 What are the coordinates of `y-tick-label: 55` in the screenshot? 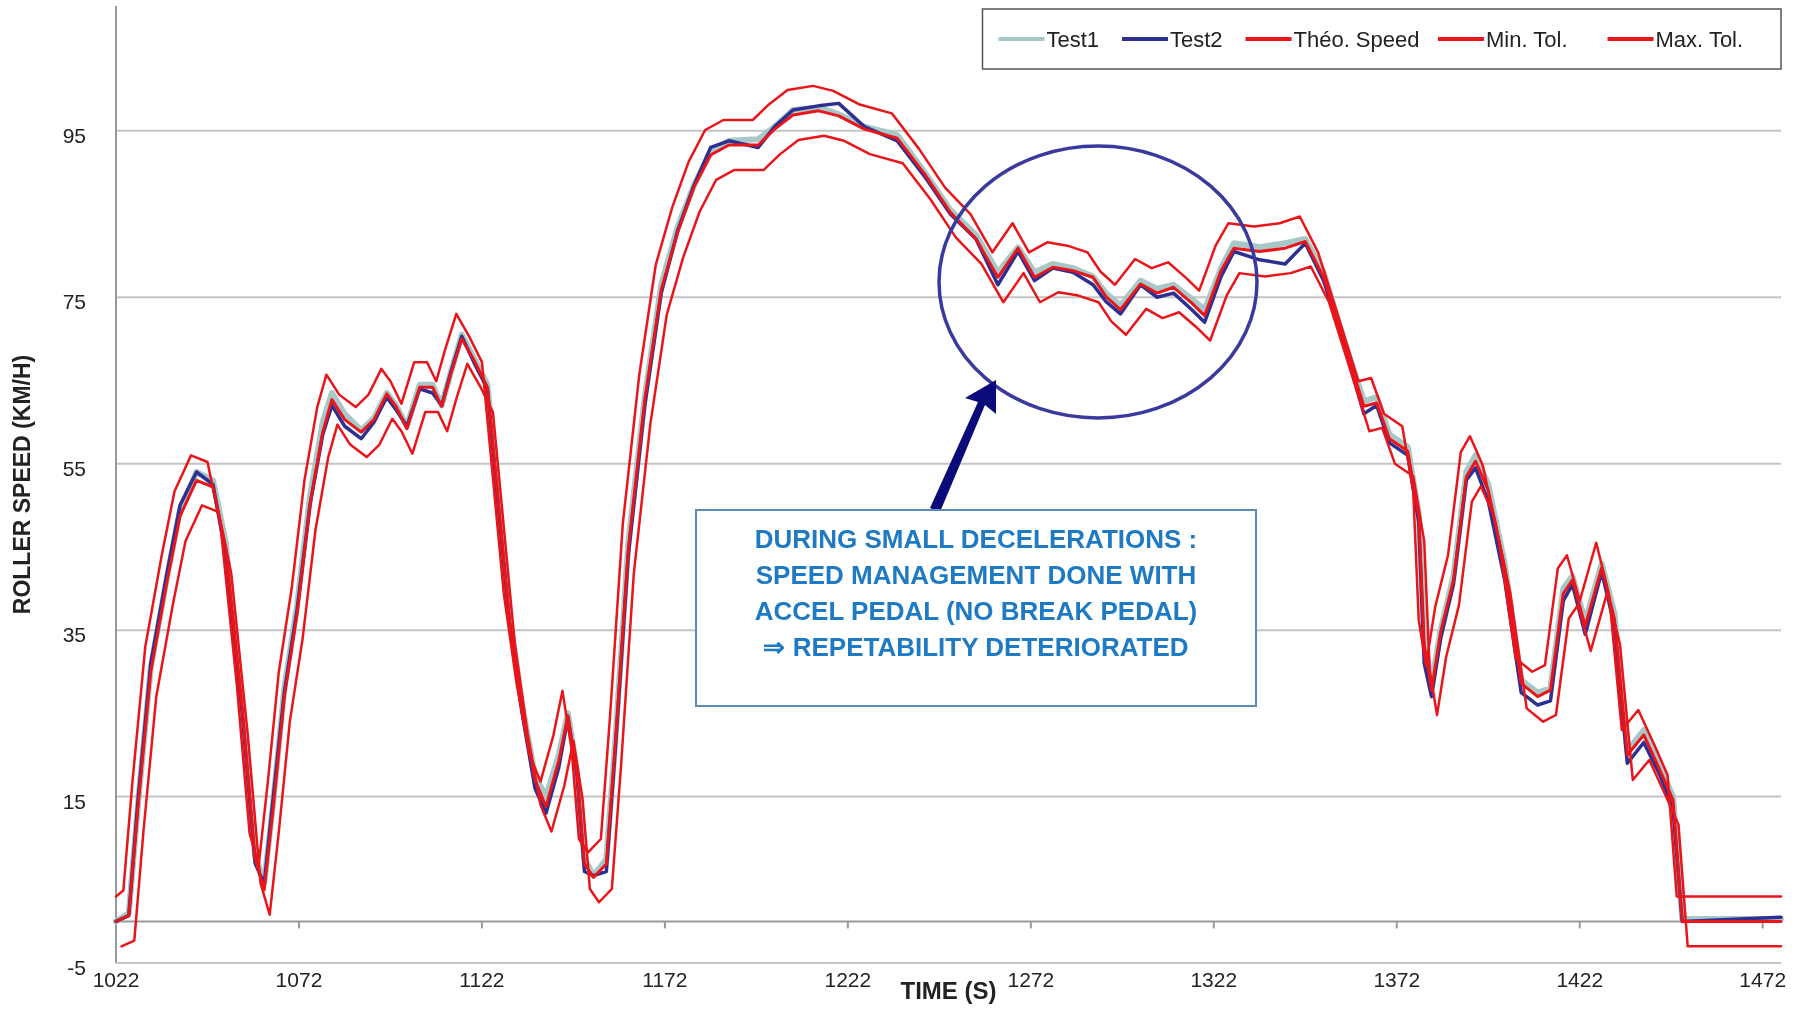 It's located at (74, 468).